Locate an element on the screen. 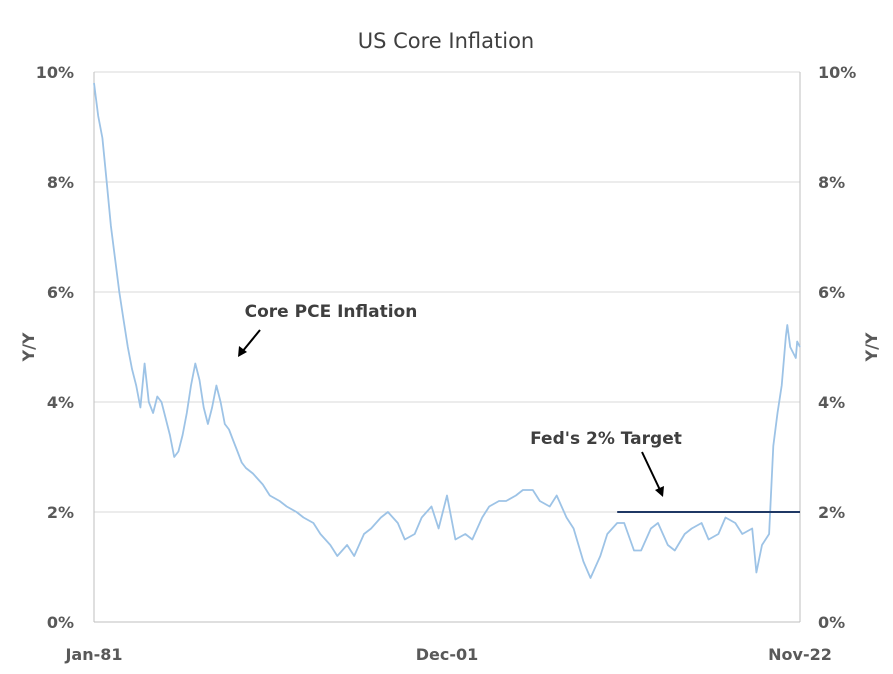  y-tick-label-left: 2% is located at coordinates (60, 512).